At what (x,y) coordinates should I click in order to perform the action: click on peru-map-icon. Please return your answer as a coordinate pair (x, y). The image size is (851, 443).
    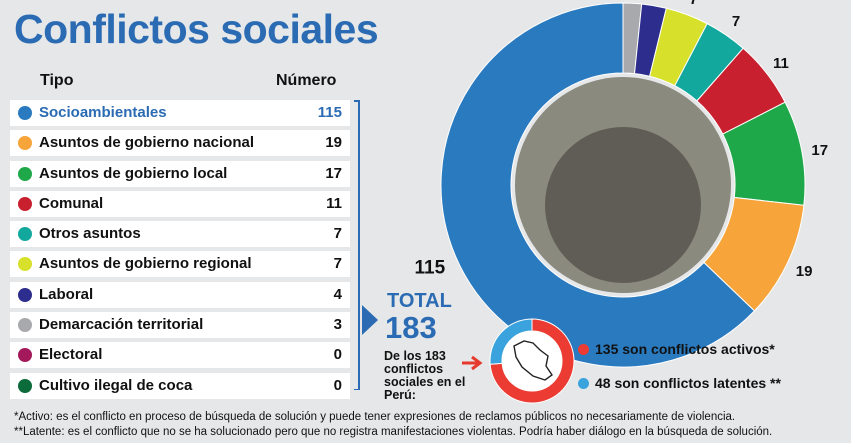
    Looking at the image, I should click on (532, 361).